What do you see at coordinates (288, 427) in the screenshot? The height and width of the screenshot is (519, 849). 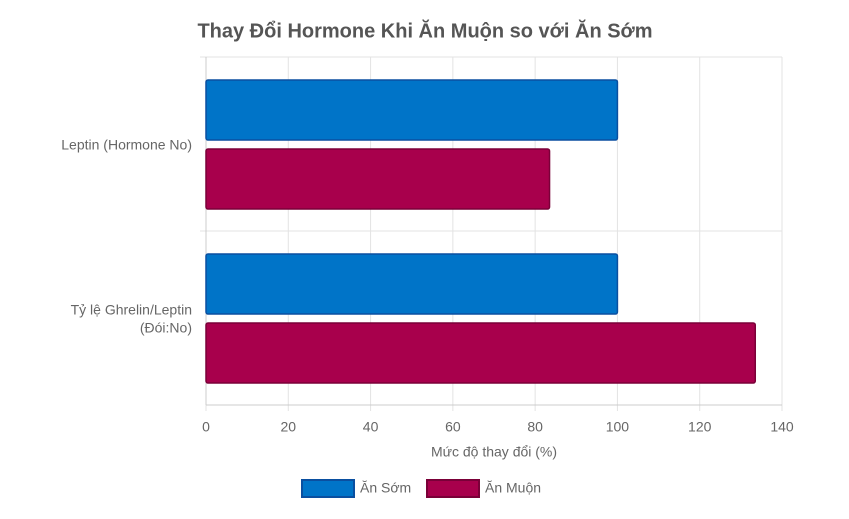 I see `x-tick-label: 20` at bounding box center [288, 427].